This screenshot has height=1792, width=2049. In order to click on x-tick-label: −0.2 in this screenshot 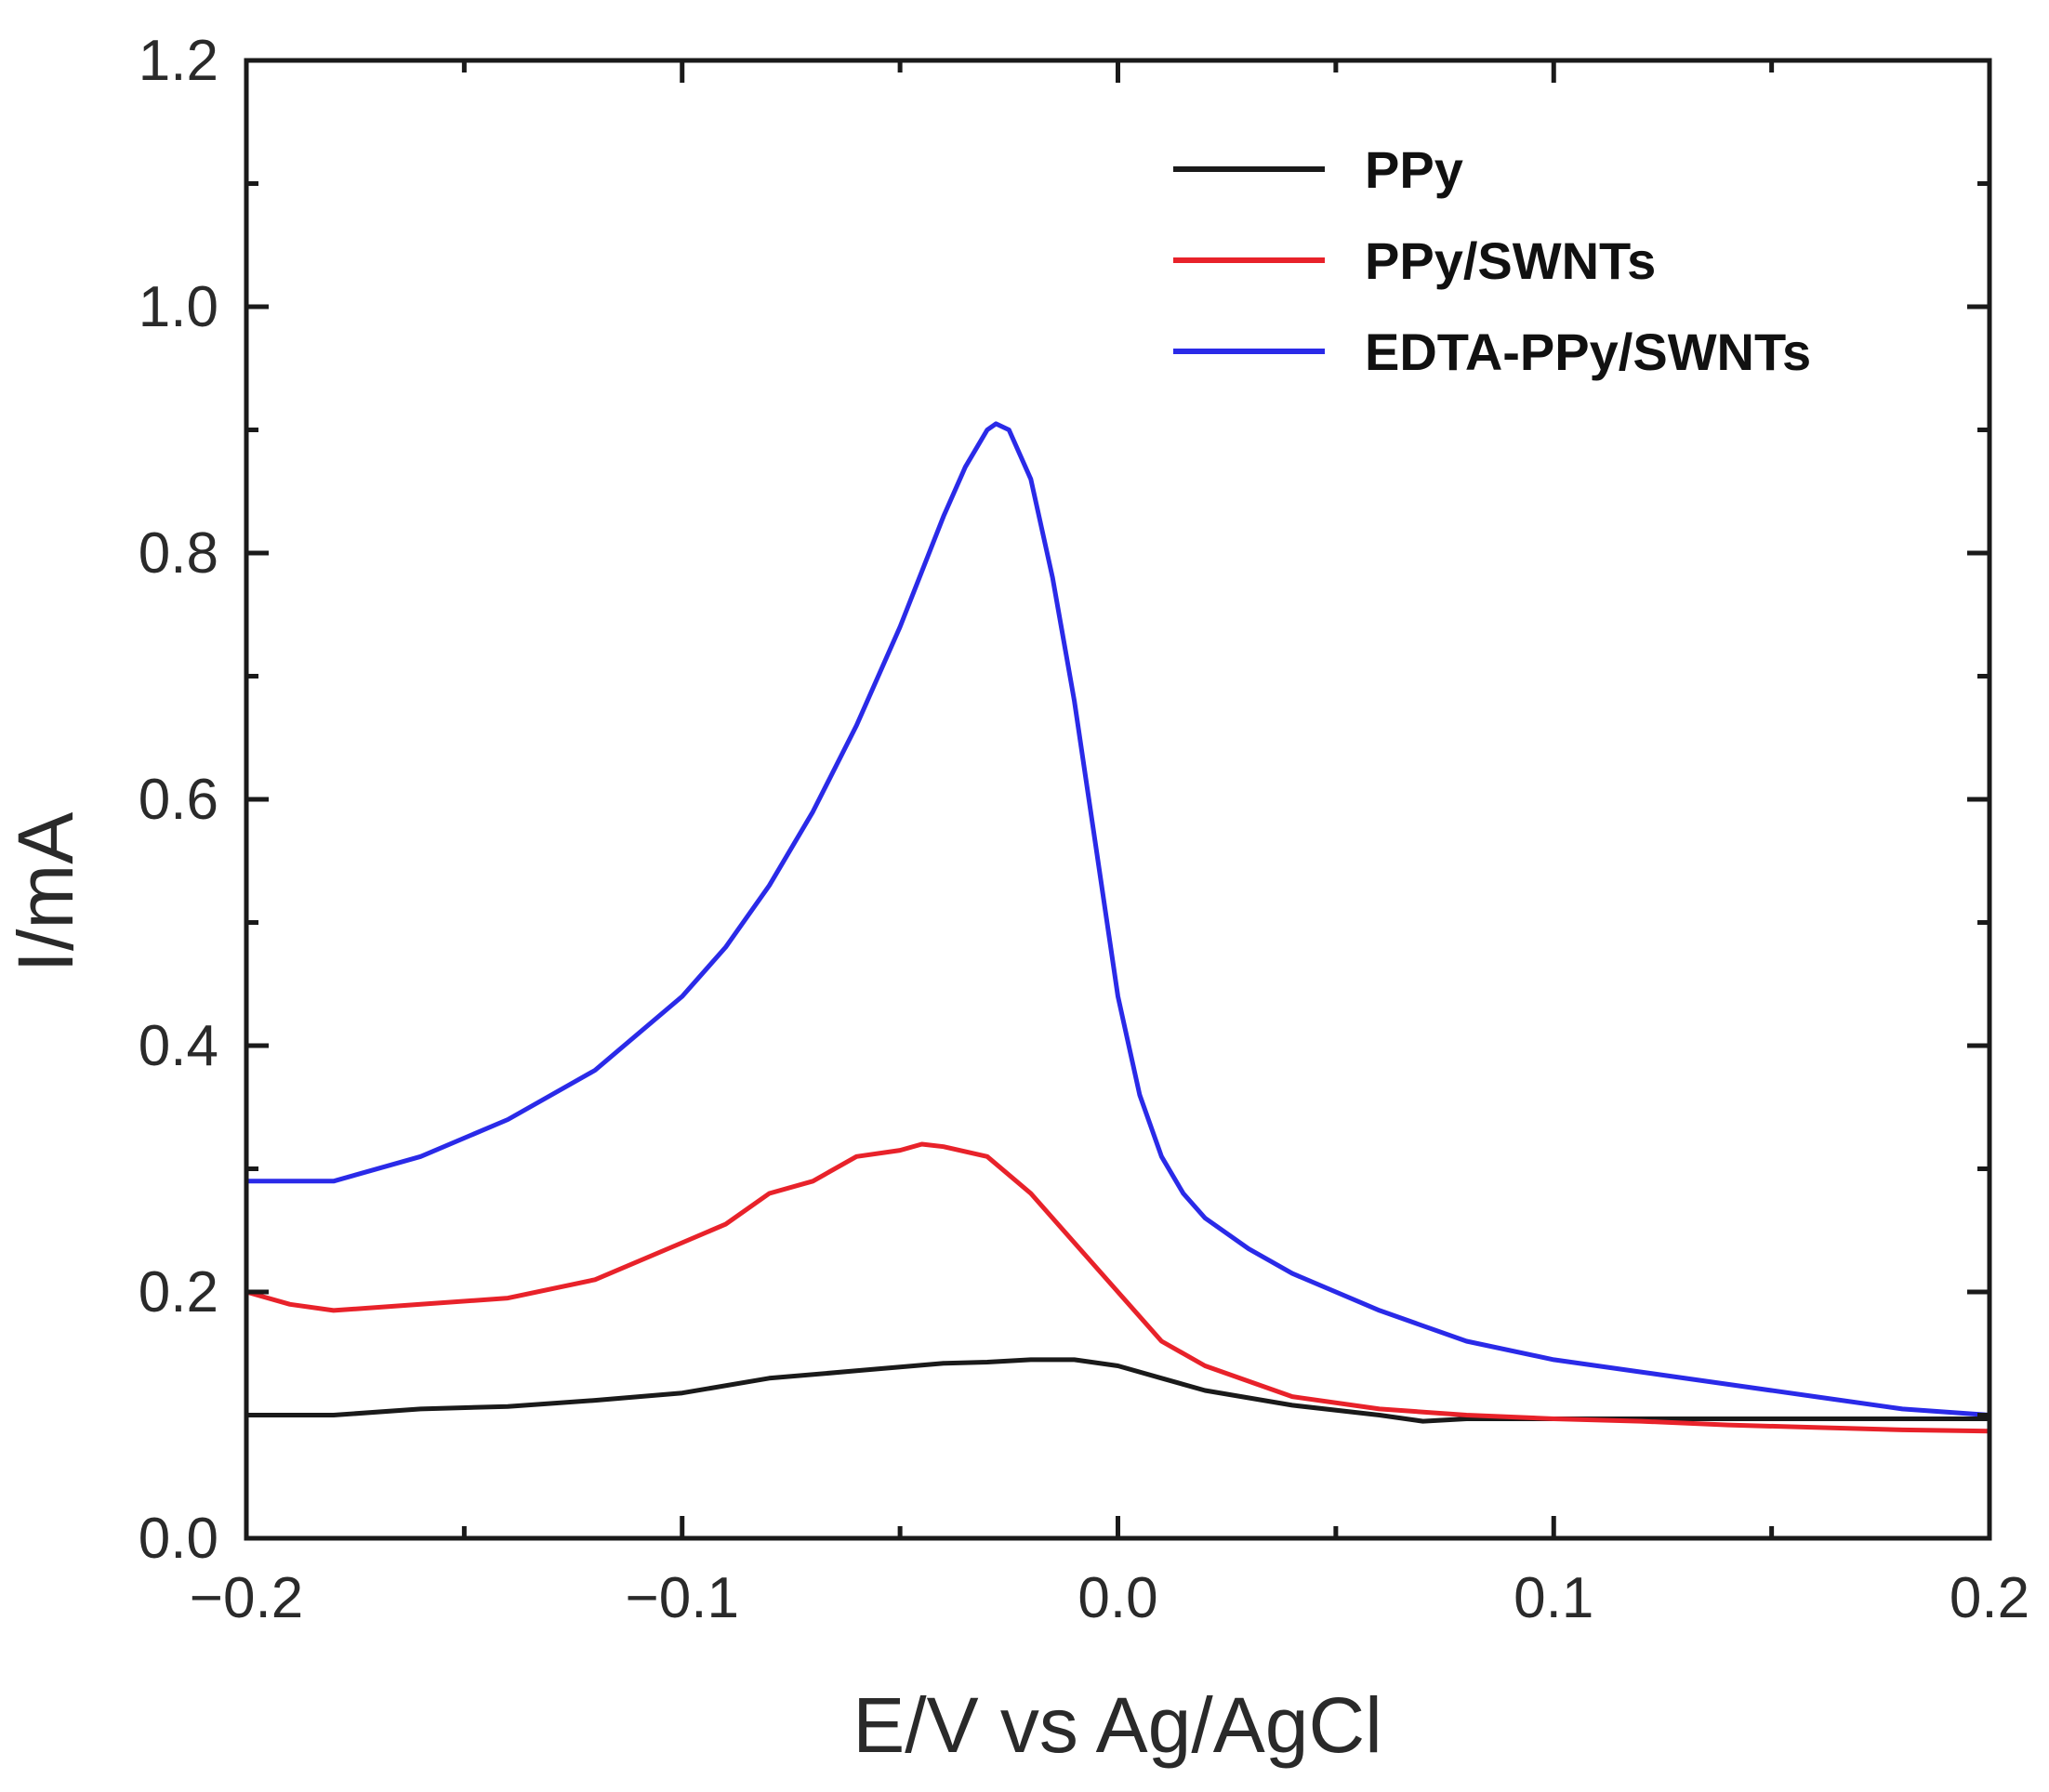, I will do `click(246, 1598)`.